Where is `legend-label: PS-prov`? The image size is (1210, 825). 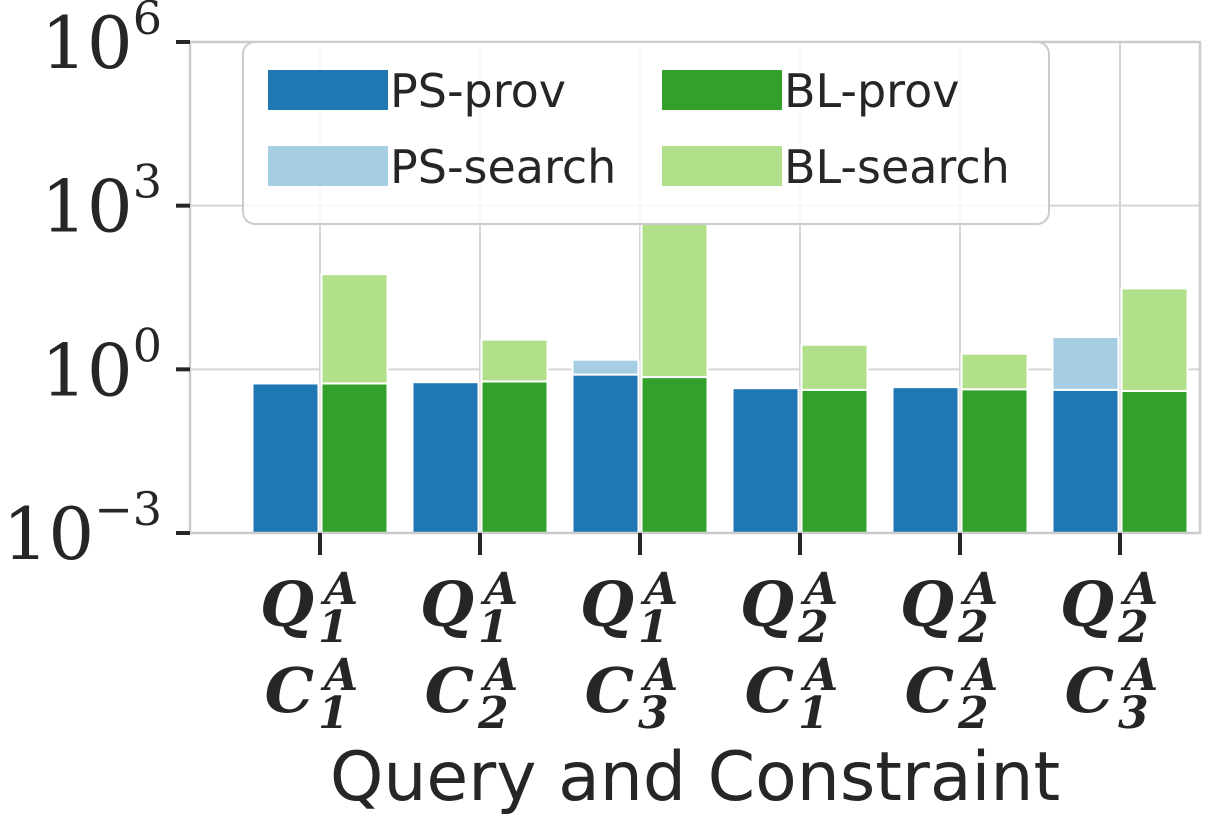 legend-label: PS-prov is located at coordinates (478, 91).